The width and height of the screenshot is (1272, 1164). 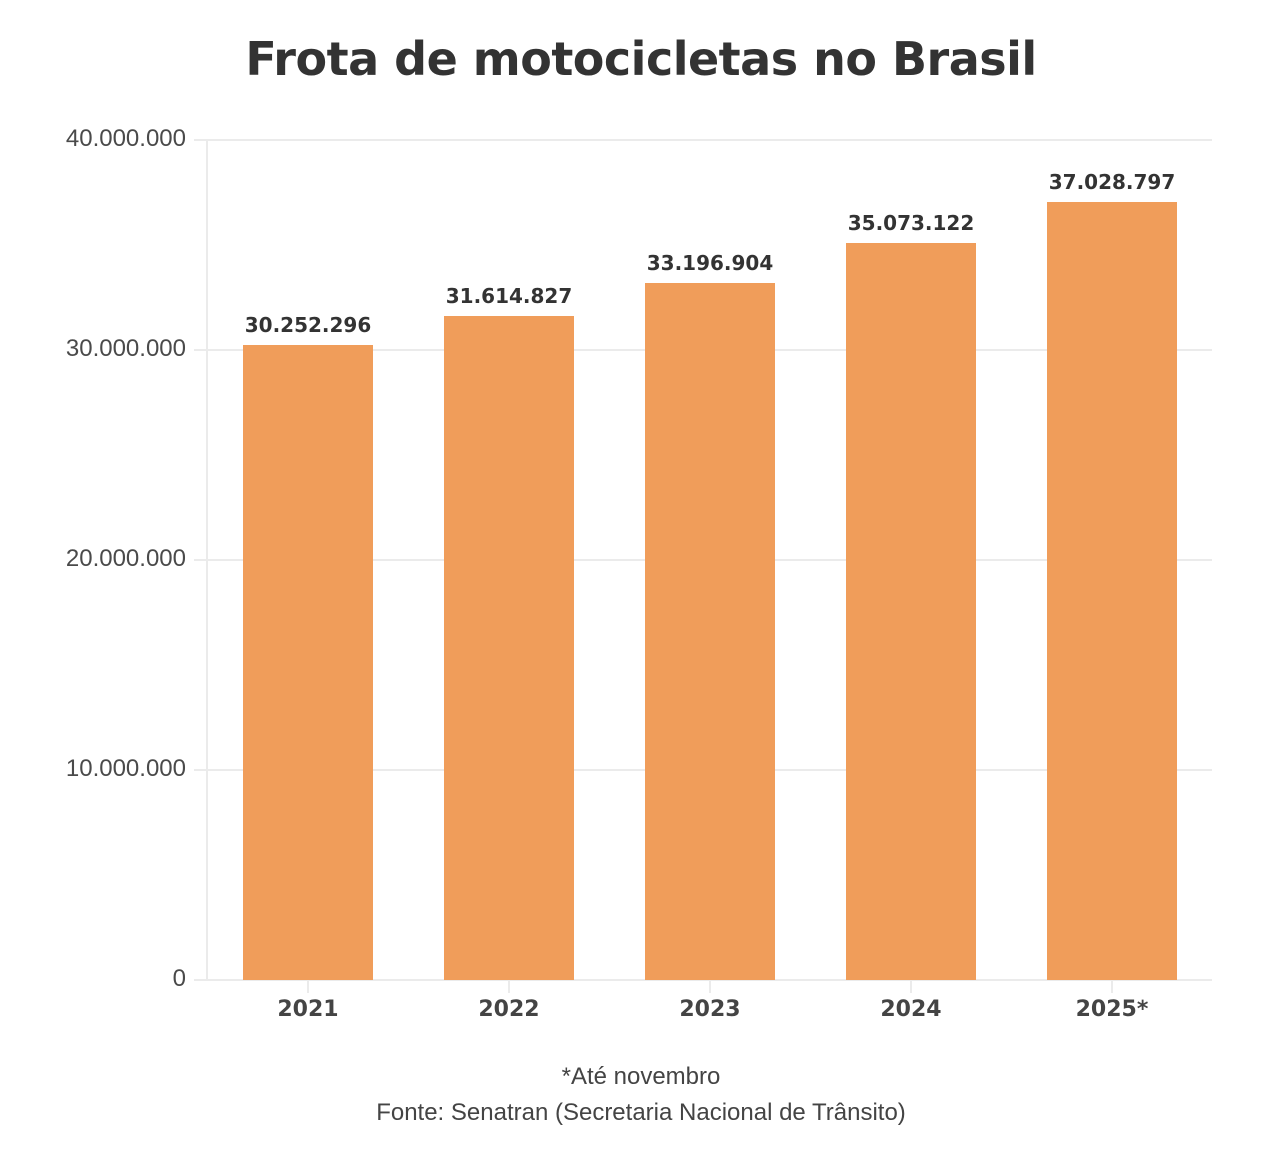 I want to click on bar-value-label: 31.614.827, so click(x=509, y=296).